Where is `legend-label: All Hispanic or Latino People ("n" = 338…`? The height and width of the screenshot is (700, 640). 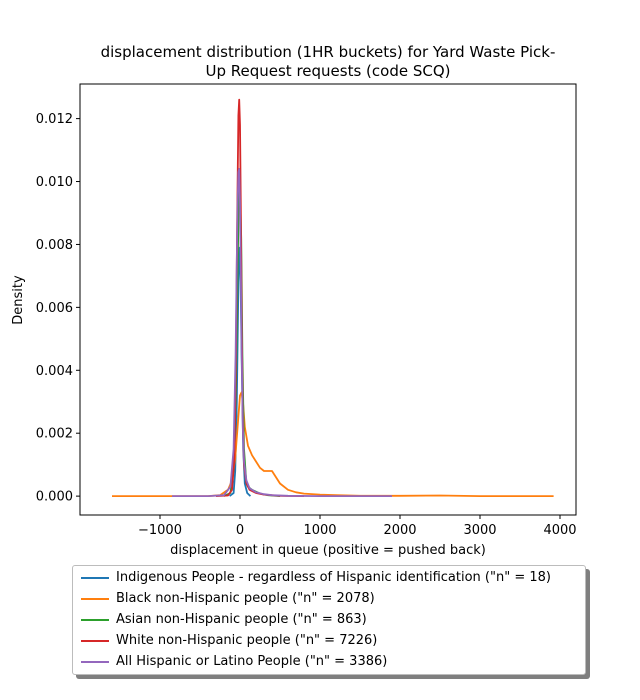
legend-label: All Hispanic or Latino People ("n" = 338… is located at coordinates (252, 661).